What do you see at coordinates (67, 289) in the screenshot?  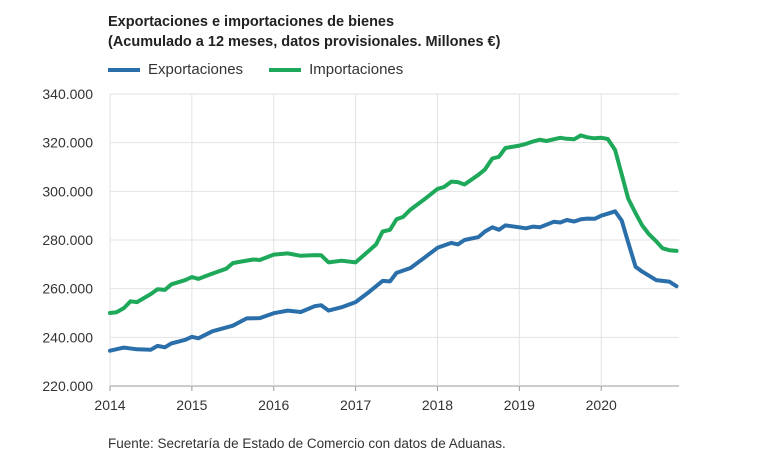 I see `y-tick-label: 260.000` at bounding box center [67, 289].